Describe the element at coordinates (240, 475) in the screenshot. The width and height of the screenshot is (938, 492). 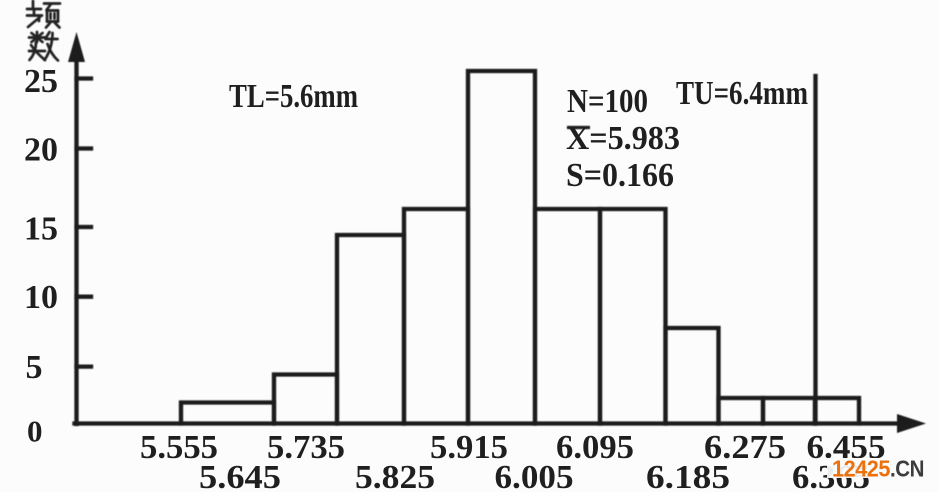
I see `svg-text: 5.645` at that location.